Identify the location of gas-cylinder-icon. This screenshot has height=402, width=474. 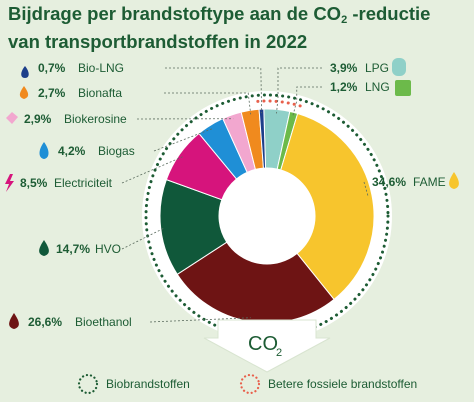
(399, 67).